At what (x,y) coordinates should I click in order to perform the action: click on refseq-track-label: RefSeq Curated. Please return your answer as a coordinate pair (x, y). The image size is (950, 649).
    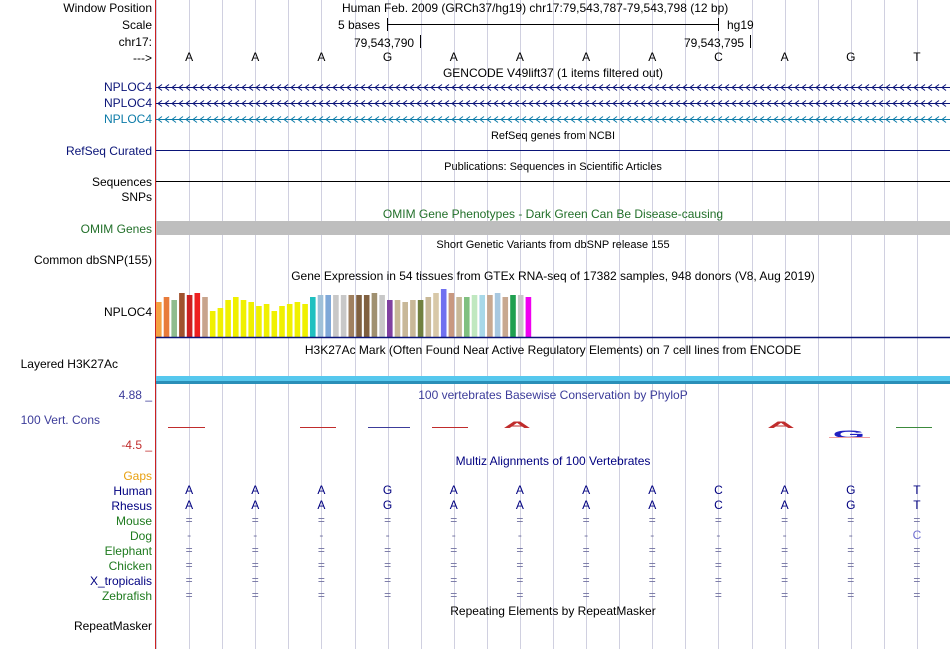
    Looking at the image, I should click on (108, 151).